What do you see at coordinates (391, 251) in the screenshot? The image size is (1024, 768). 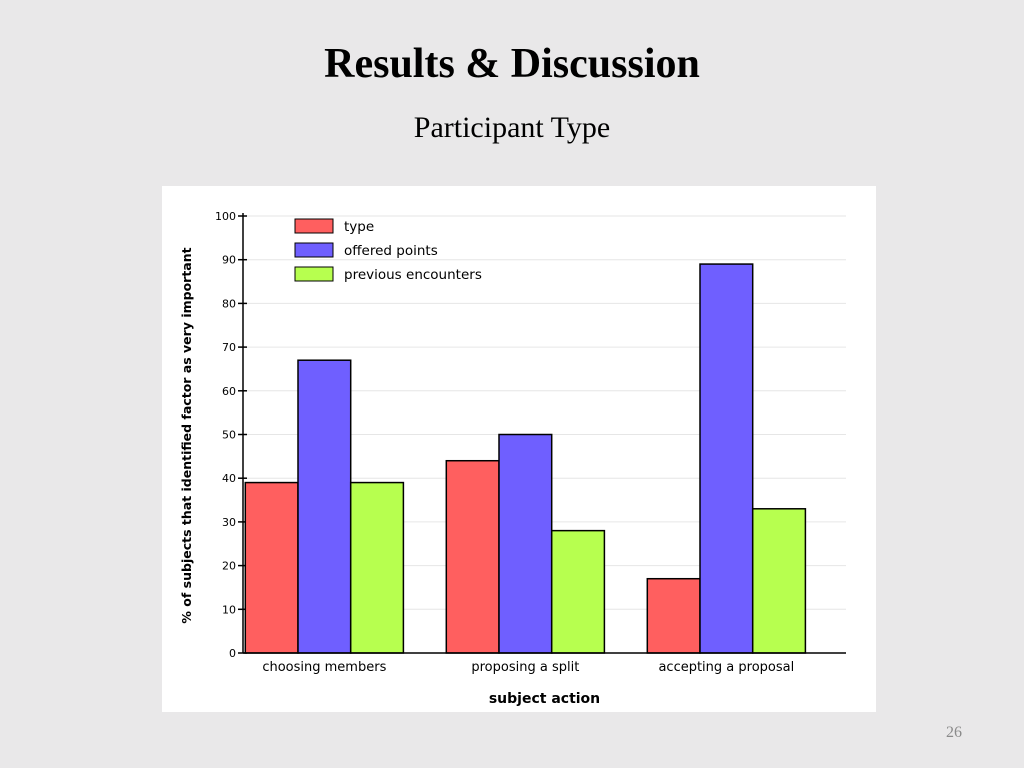 I see `legend-label: offered points` at bounding box center [391, 251].